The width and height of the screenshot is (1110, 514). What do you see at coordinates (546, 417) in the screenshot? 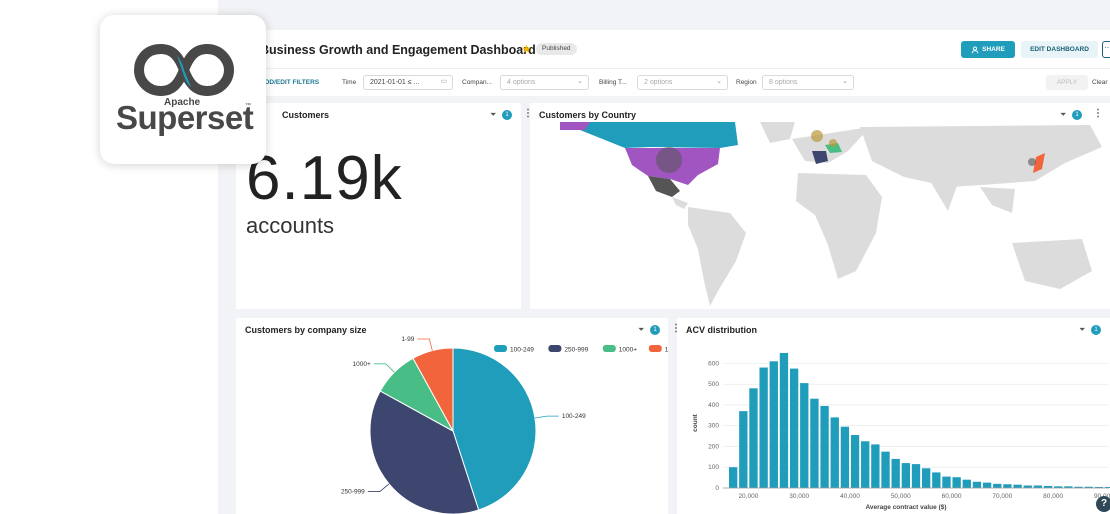
I see `pie-label-line` at bounding box center [546, 417].